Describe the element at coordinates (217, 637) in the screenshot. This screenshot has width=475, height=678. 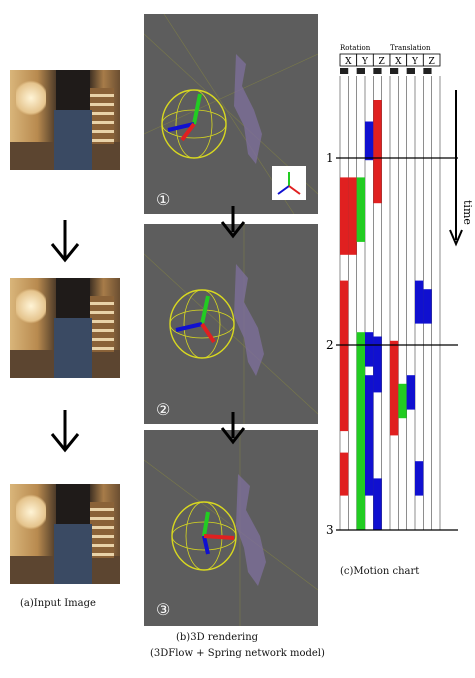
I see `caption-3d-rendering: (b)3D rendering` at that location.